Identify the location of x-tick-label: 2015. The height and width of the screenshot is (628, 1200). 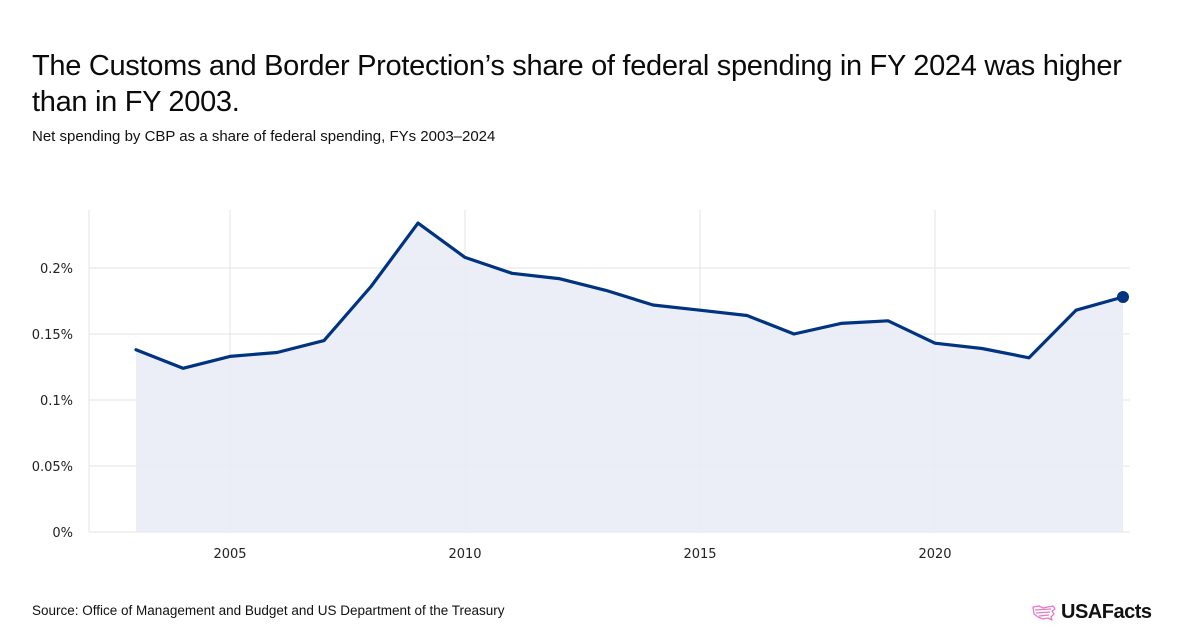
(699, 554).